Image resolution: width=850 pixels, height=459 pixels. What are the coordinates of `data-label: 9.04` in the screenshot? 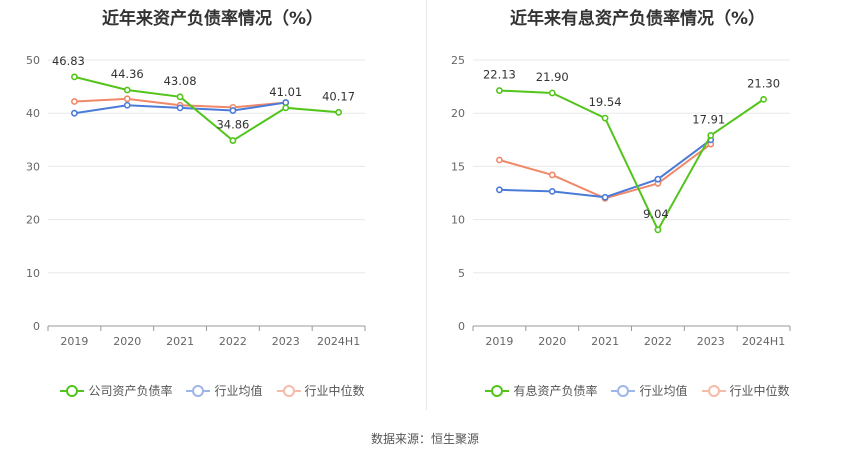 It's located at (656, 214).